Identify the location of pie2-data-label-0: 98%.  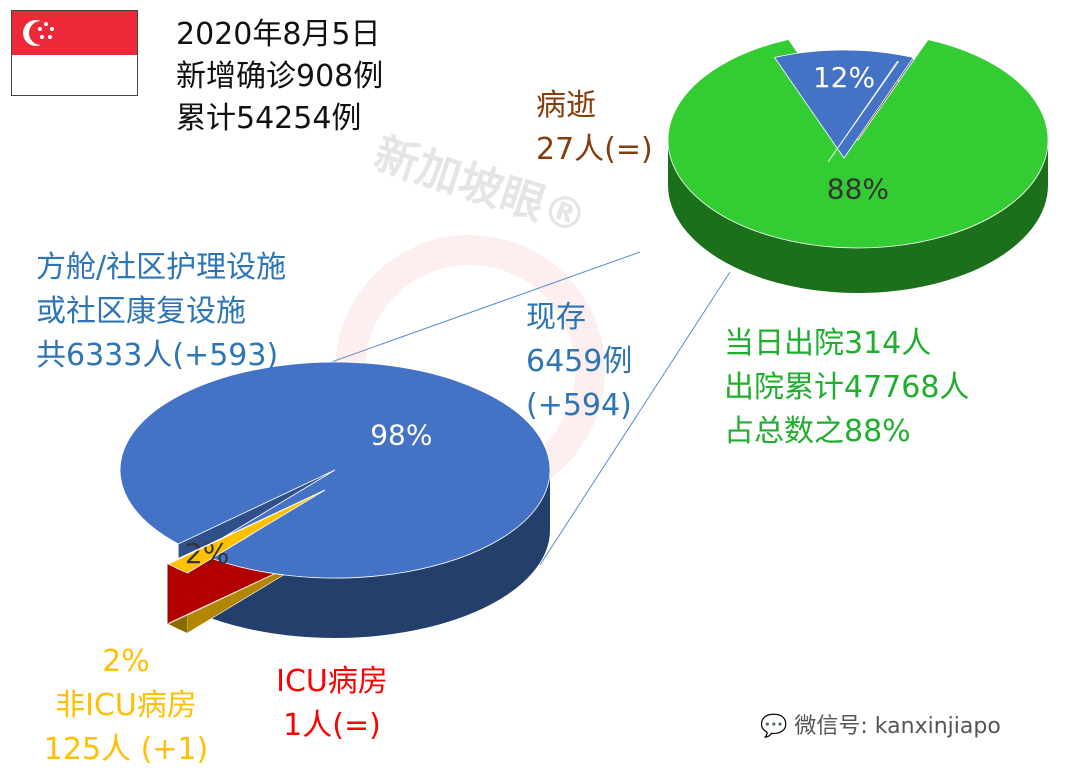
(401, 435).